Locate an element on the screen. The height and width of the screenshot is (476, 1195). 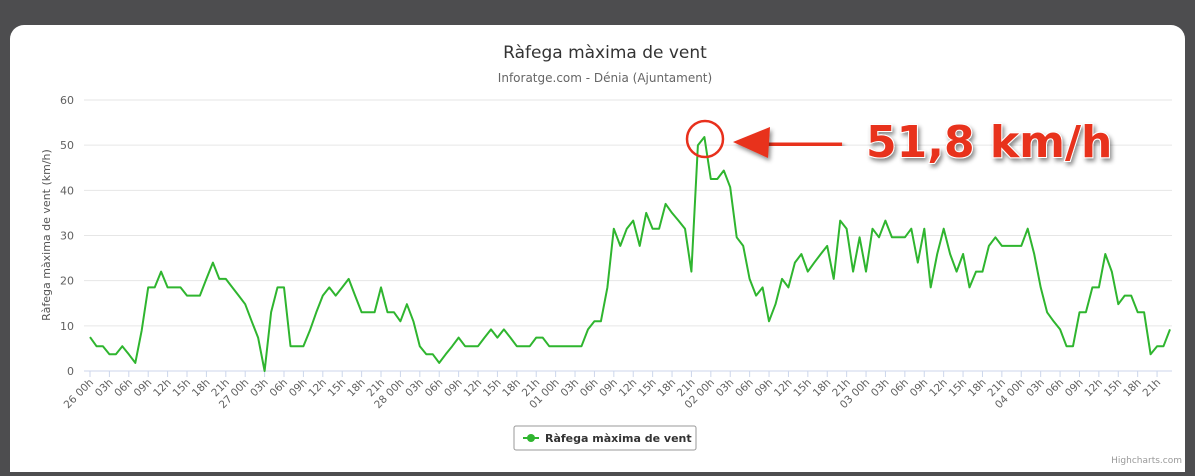
y-tick-label: 60 is located at coordinates (67, 100).